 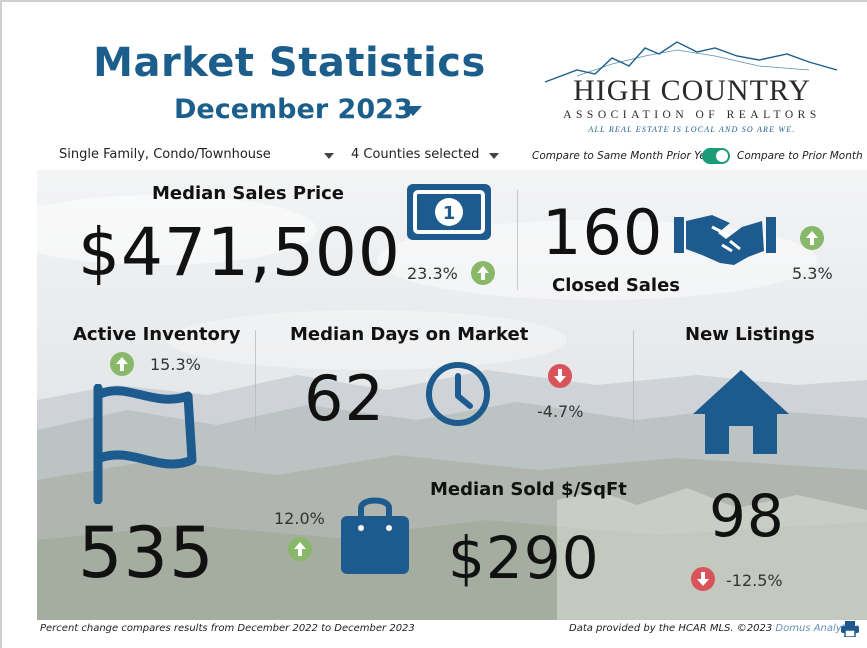 I want to click on counties-dropdown: 4 Counties selected, so click(x=415, y=154).